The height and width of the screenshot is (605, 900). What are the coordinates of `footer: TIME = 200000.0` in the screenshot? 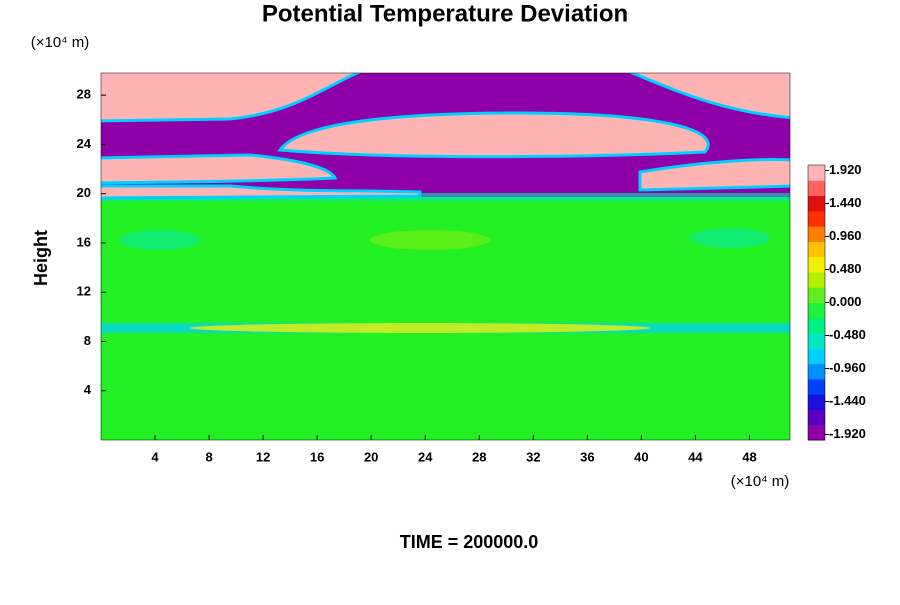 It's located at (469, 542).